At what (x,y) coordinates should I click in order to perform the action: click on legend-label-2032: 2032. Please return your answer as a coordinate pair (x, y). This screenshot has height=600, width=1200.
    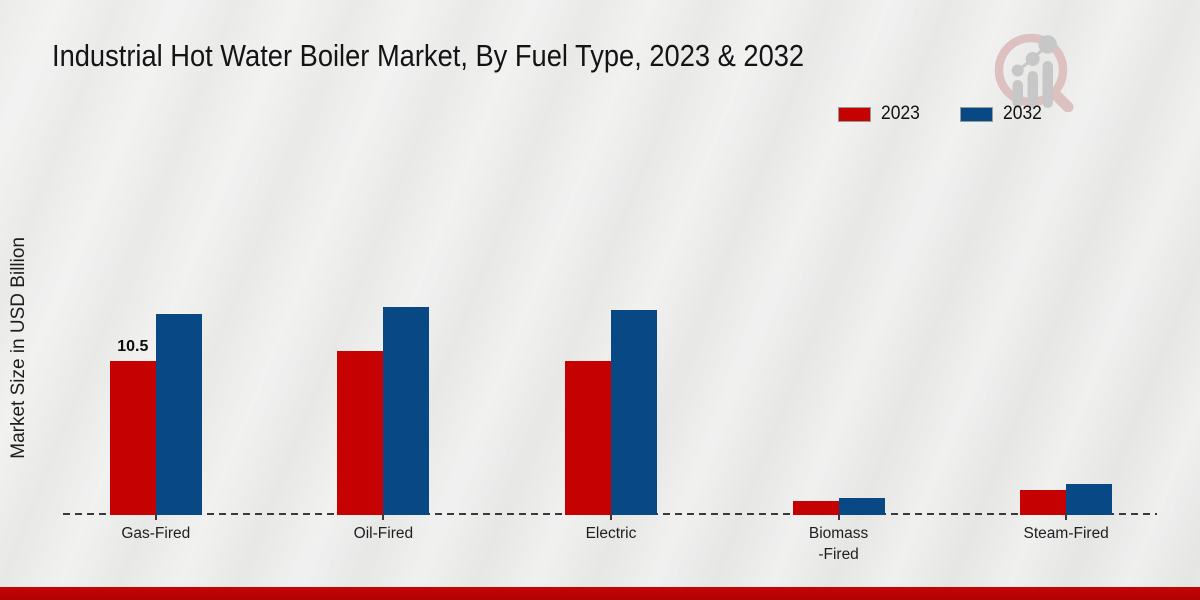
    Looking at the image, I should click on (1022, 113).